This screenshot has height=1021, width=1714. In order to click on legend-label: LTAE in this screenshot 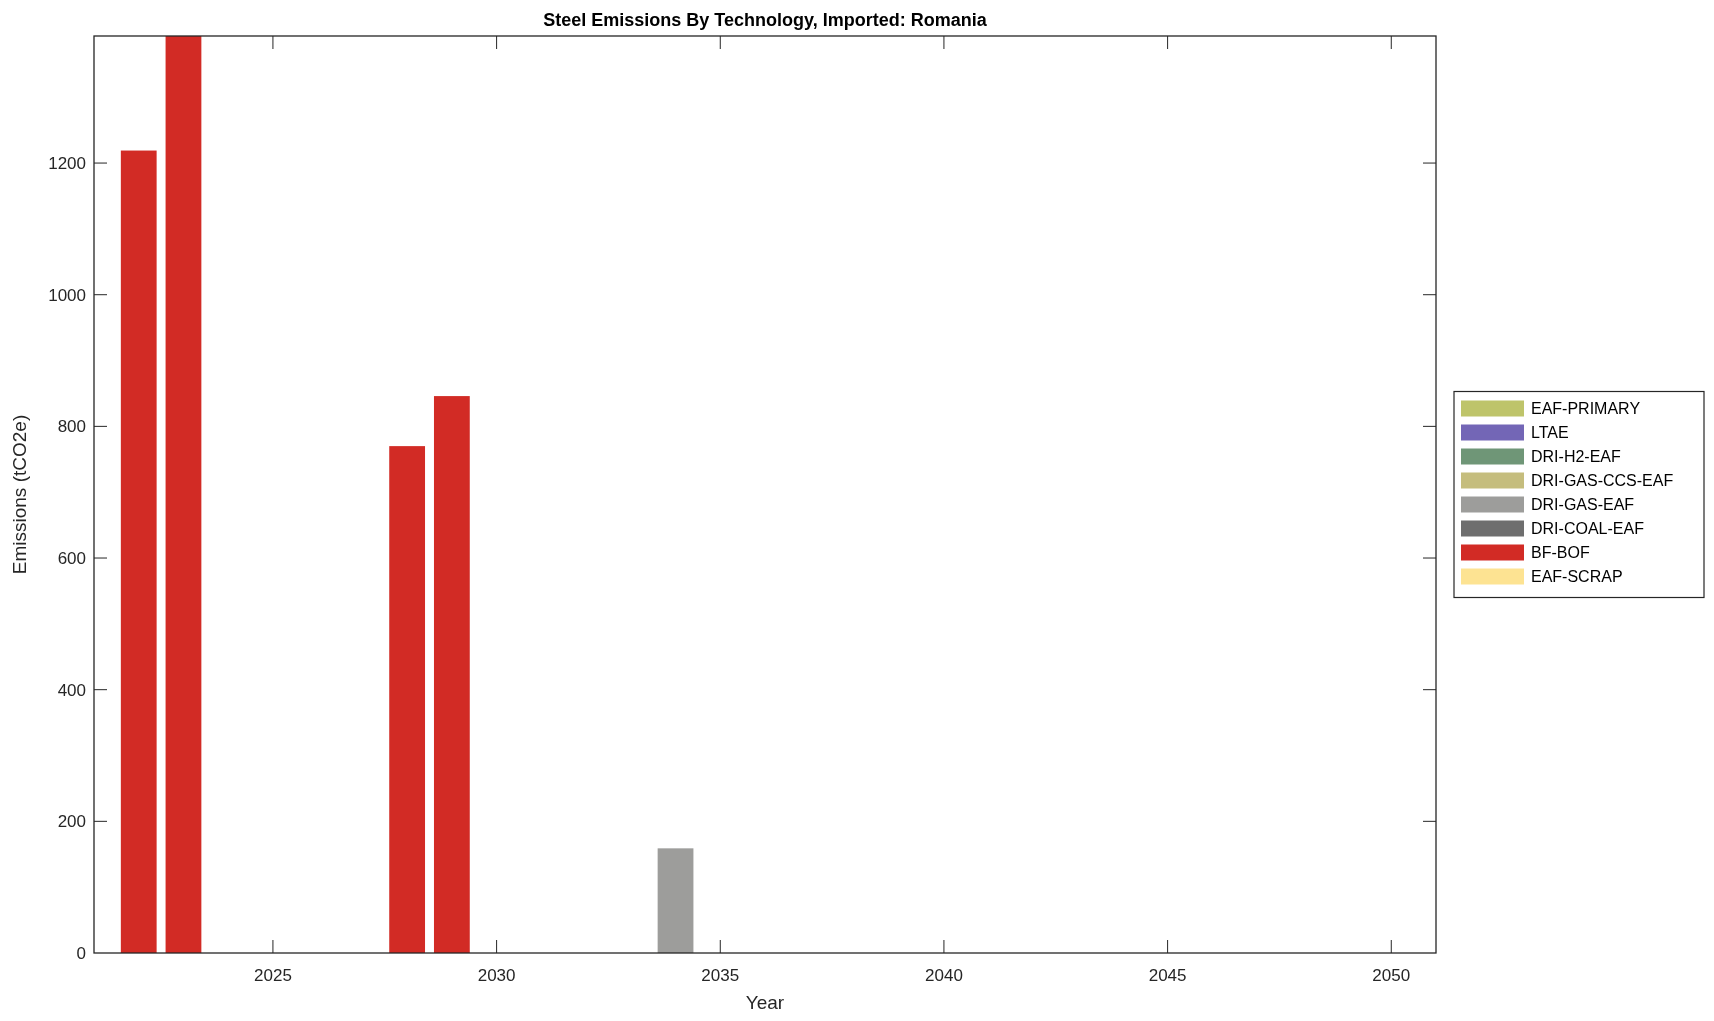, I will do `click(1550, 433)`.